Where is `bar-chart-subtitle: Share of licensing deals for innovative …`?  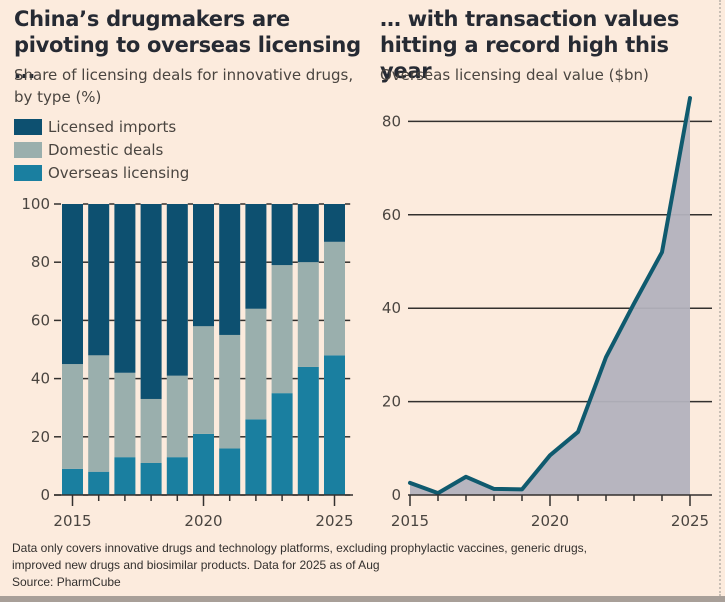 bar-chart-subtitle: Share of licensing deals for innovative … is located at coordinates (184, 86).